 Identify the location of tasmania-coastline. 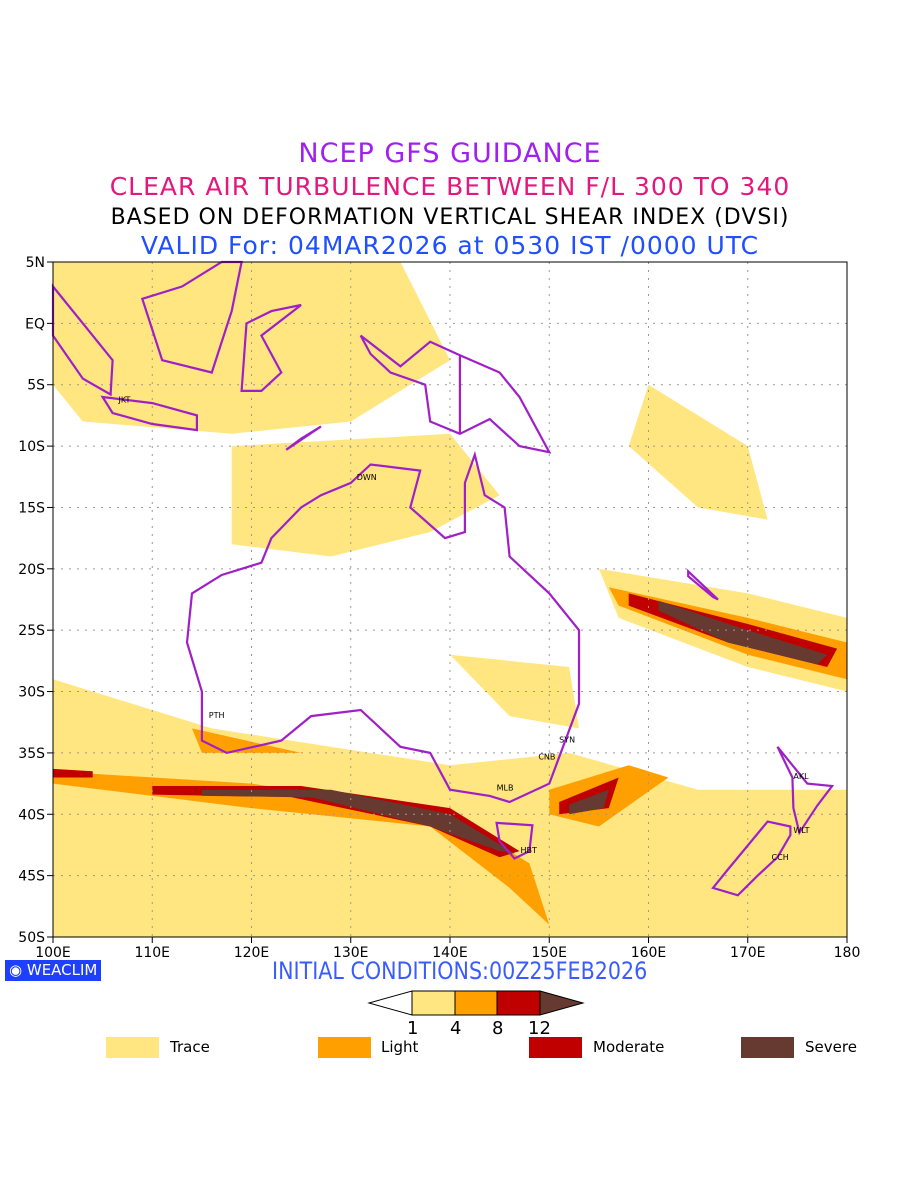
(514, 840).